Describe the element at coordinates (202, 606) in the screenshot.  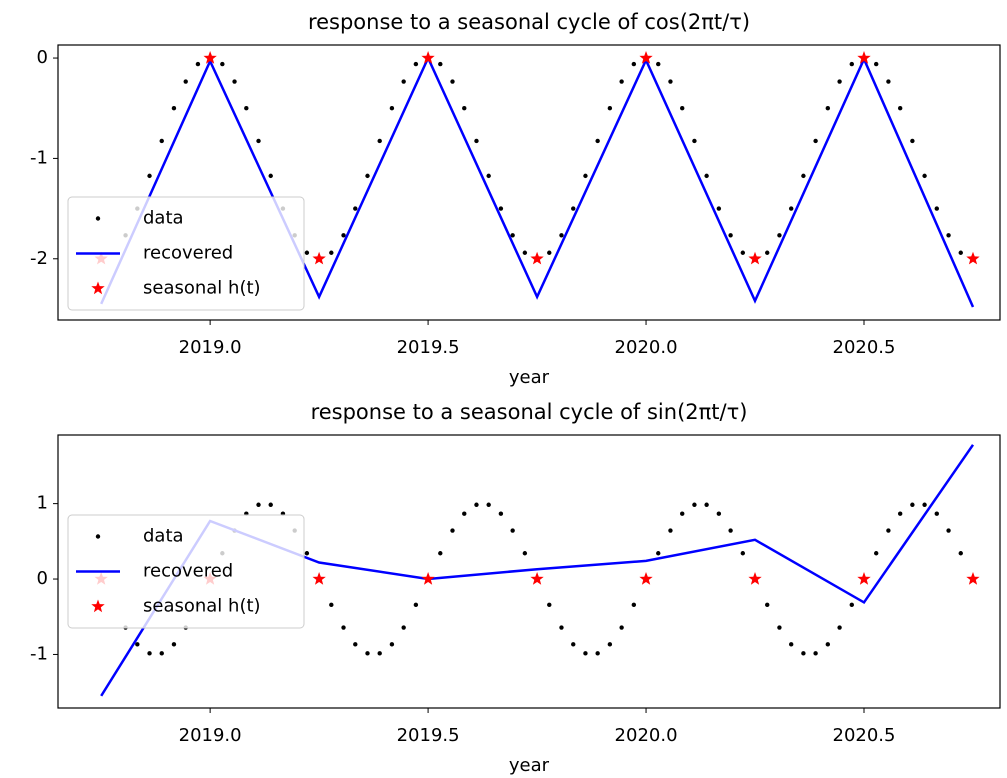
I see `legend-label: seasonal h(t)` at that location.